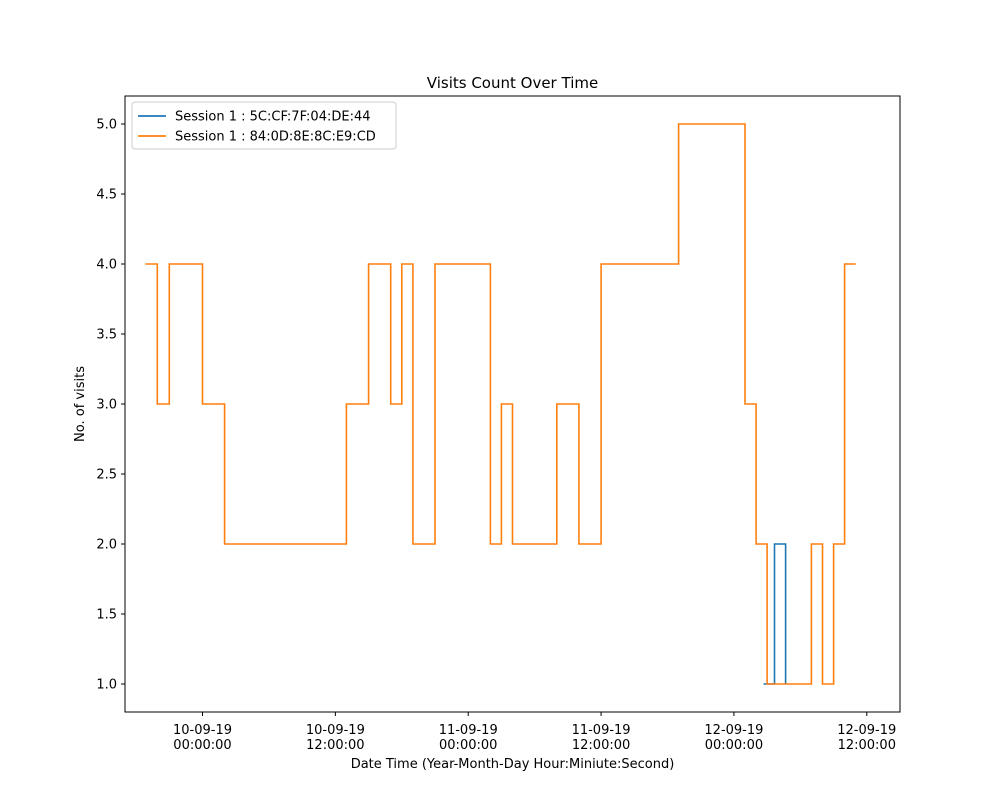 The image size is (1000, 800). Describe the element at coordinates (106, 405) in the screenshot. I see `y-tick-label: 3.0` at that location.